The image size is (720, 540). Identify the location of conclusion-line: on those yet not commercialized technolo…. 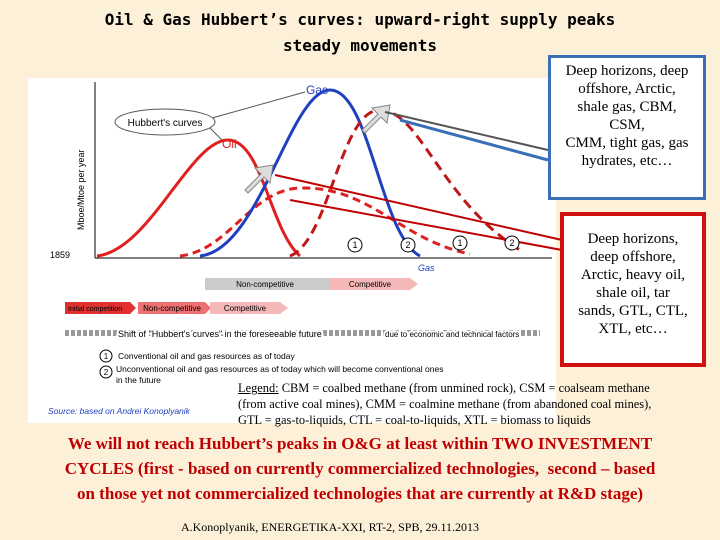
(360, 493).